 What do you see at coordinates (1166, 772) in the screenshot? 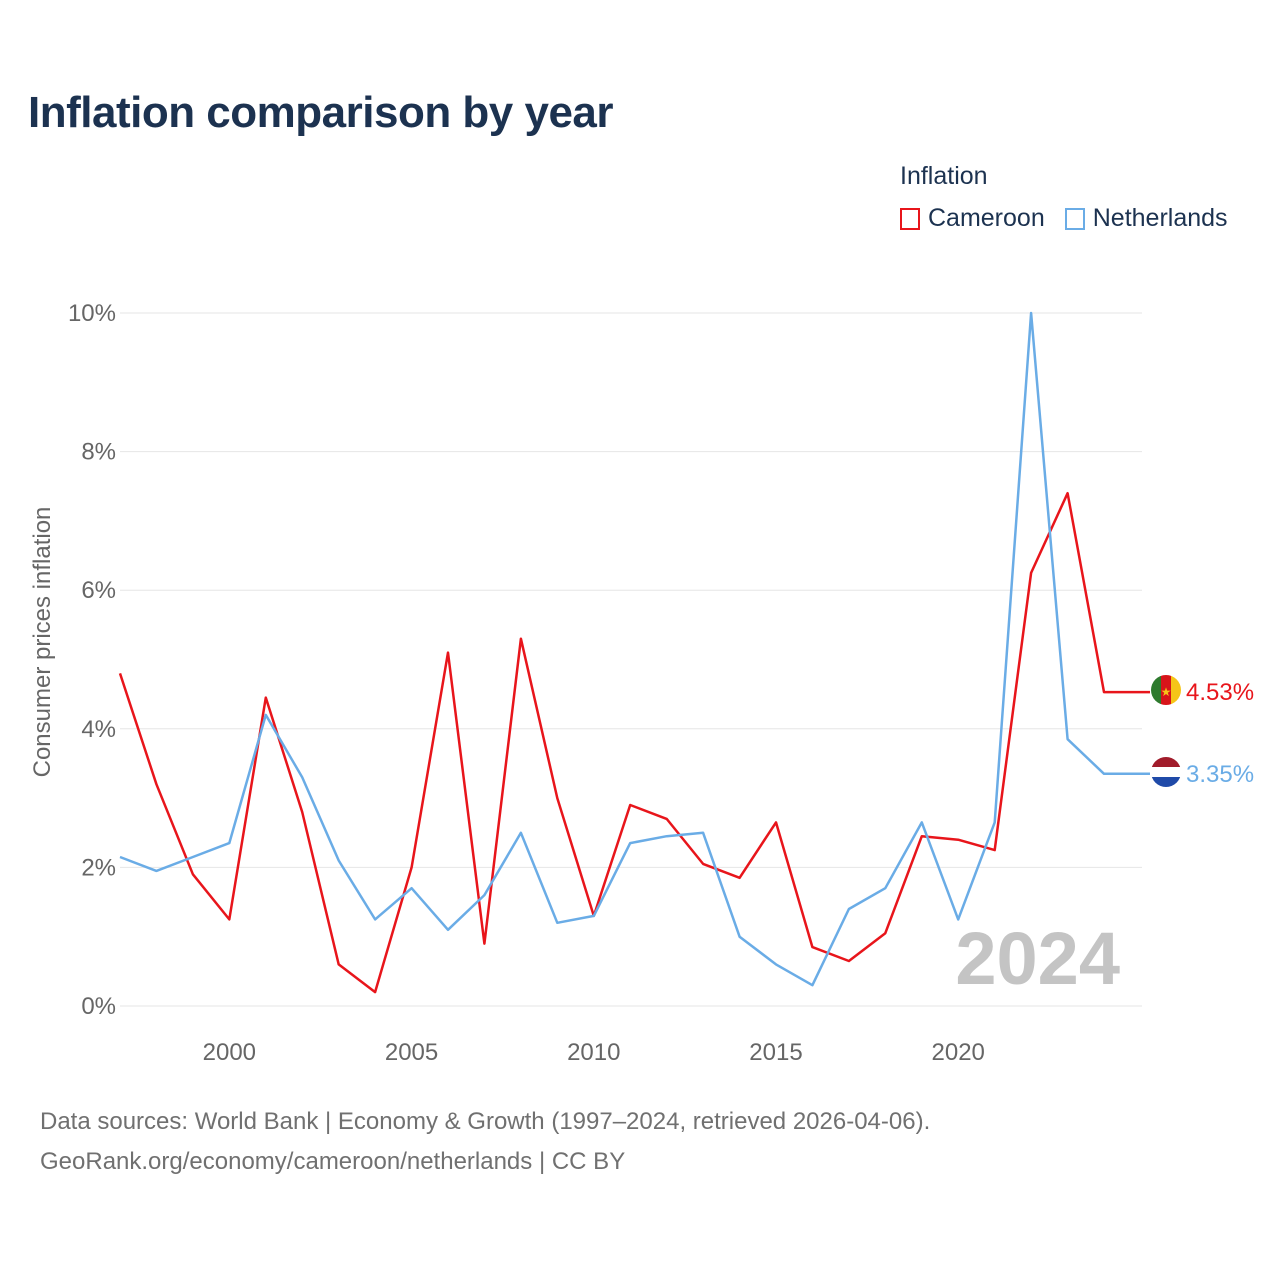
I see `netherlands-flag-icon` at bounding box center [1166, 772].